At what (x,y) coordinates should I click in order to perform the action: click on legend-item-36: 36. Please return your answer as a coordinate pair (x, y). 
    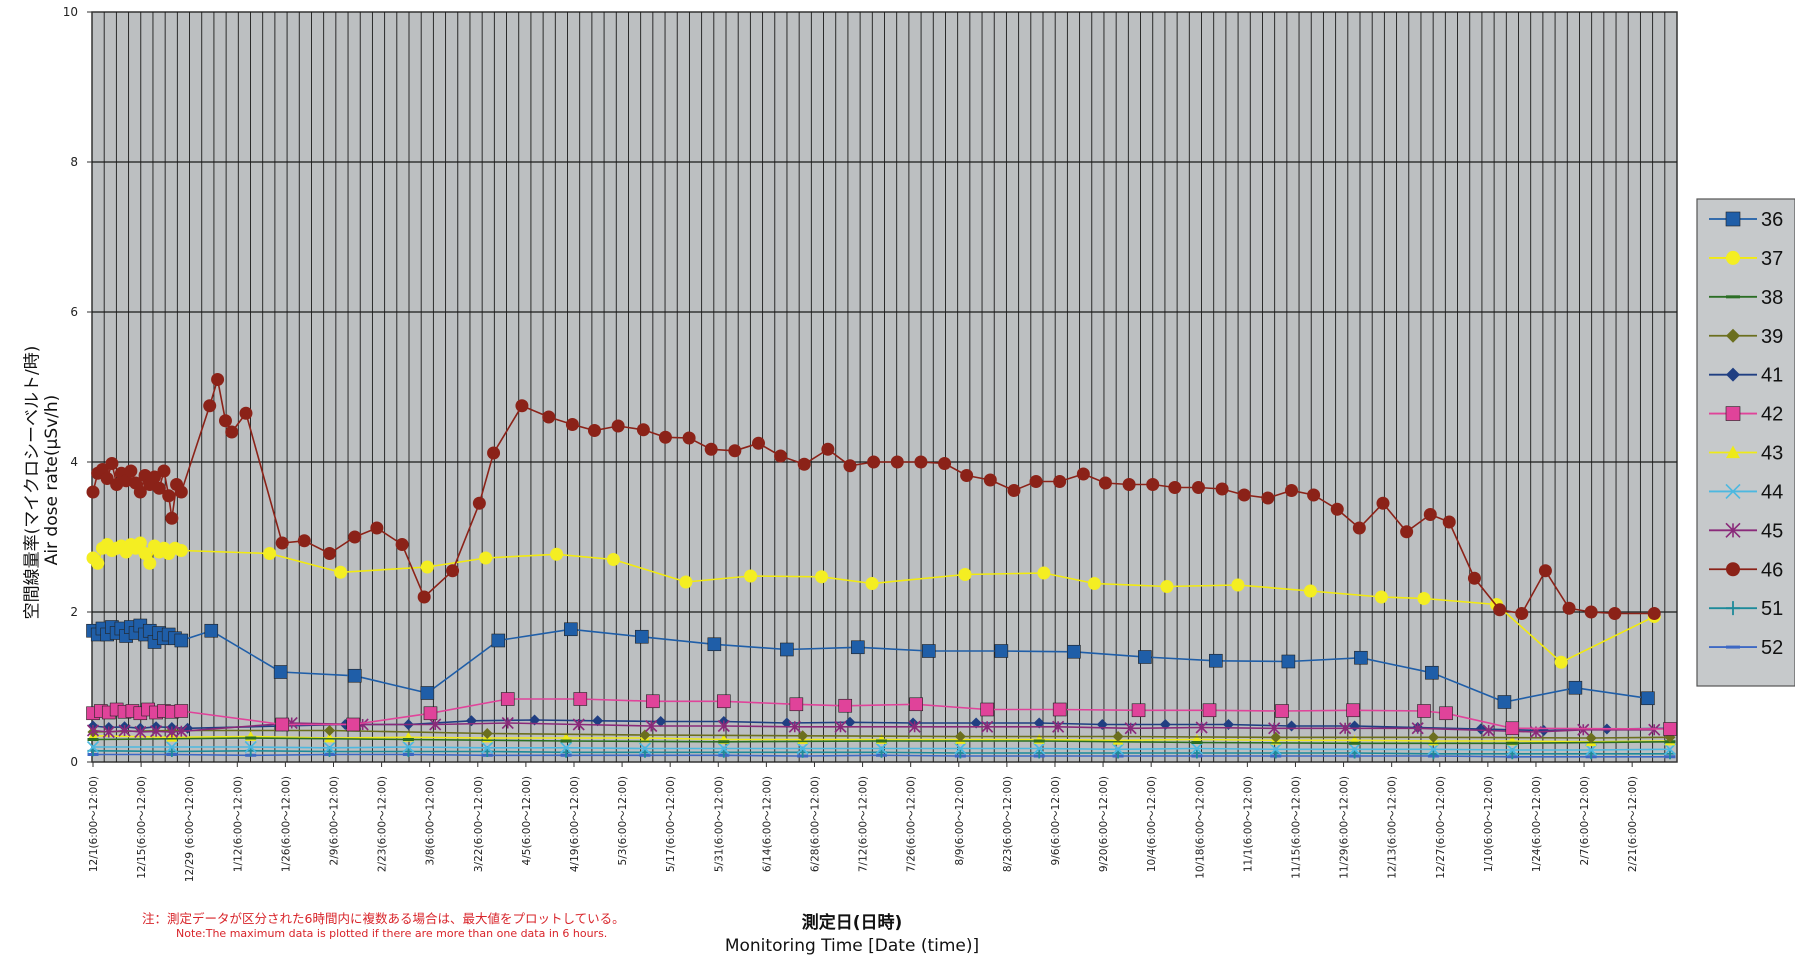
    Looking at the image, I should click on (1746, 220).